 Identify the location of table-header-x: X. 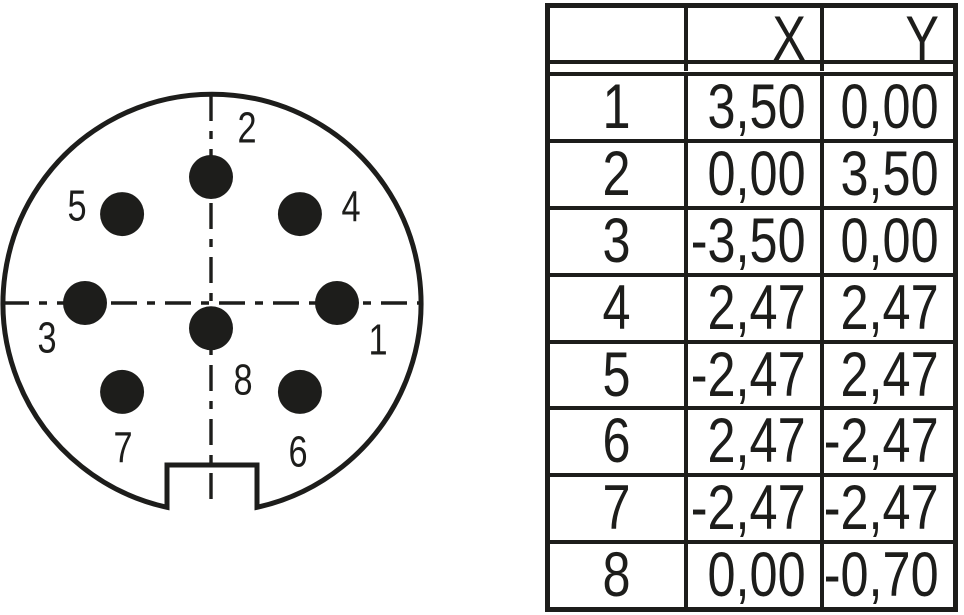
(752, 39).